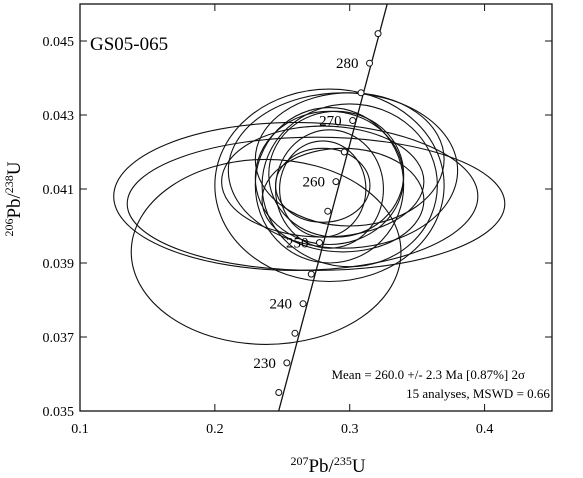  What do you see at coordinates (299, 461) in the screenshot?
I see `x-label-sup1: 207` at bounding box center [299, 461].